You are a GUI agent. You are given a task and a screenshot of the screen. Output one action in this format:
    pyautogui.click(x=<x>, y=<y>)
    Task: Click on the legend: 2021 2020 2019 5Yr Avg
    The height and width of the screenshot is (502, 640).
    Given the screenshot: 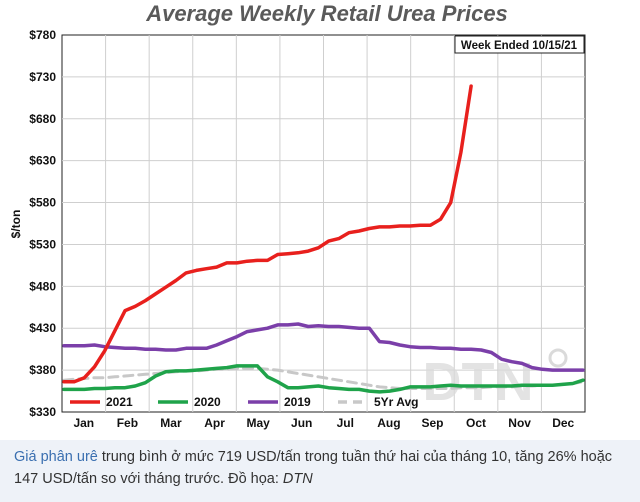 What is the action you would take?
    pyautogui.click(x=244, y=402)
    